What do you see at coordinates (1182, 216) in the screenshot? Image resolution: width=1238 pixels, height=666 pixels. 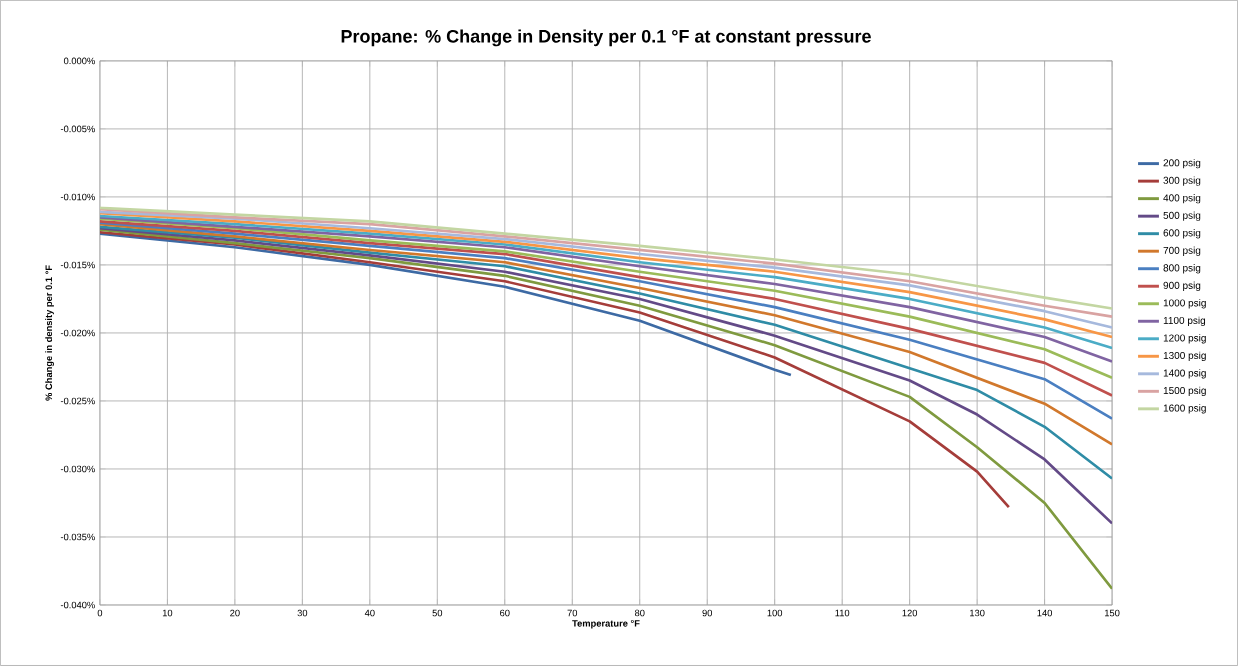 I see `legend-label: 500 psig` at bounding box center [1182, 216].